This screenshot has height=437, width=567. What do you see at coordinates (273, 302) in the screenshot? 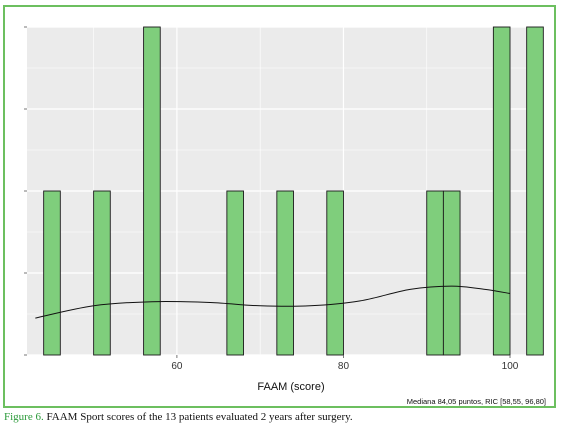
I see `density-curve` at bounding box center [273, 302].